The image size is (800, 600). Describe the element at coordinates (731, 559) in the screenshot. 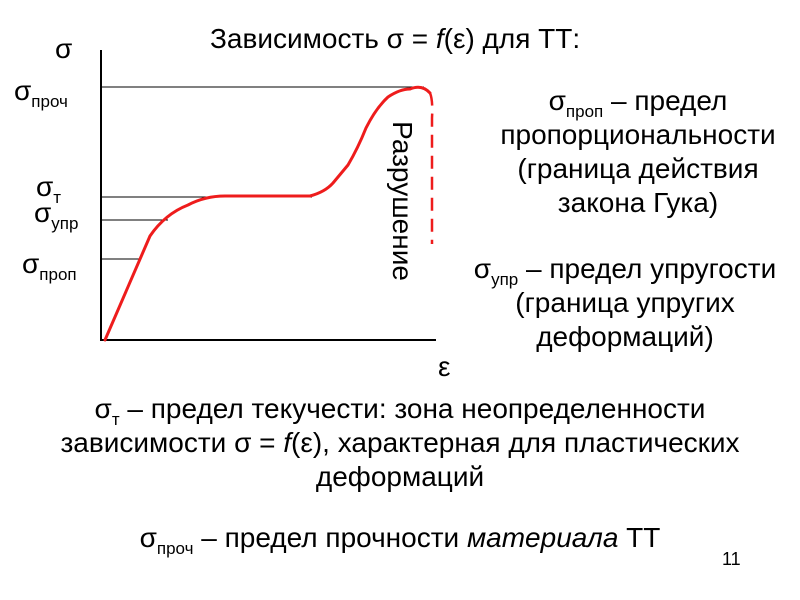

I see `page-number: 11` at that location.